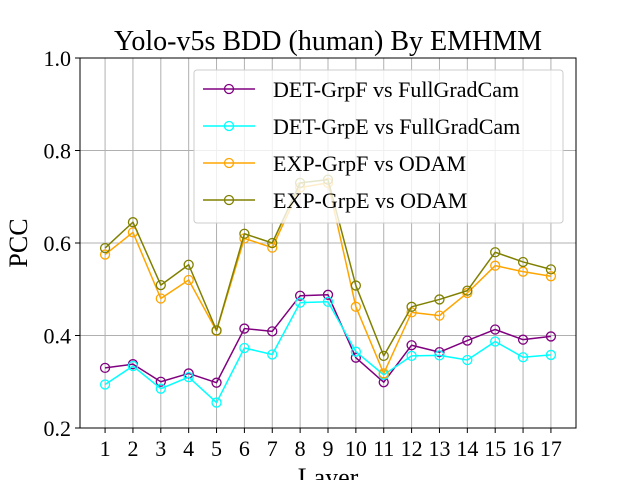 This screenshot has width=640, height=485. Describe the element at coordinates (132, 448) in the screenshot. I see `x-tick-label: 2` at that location.